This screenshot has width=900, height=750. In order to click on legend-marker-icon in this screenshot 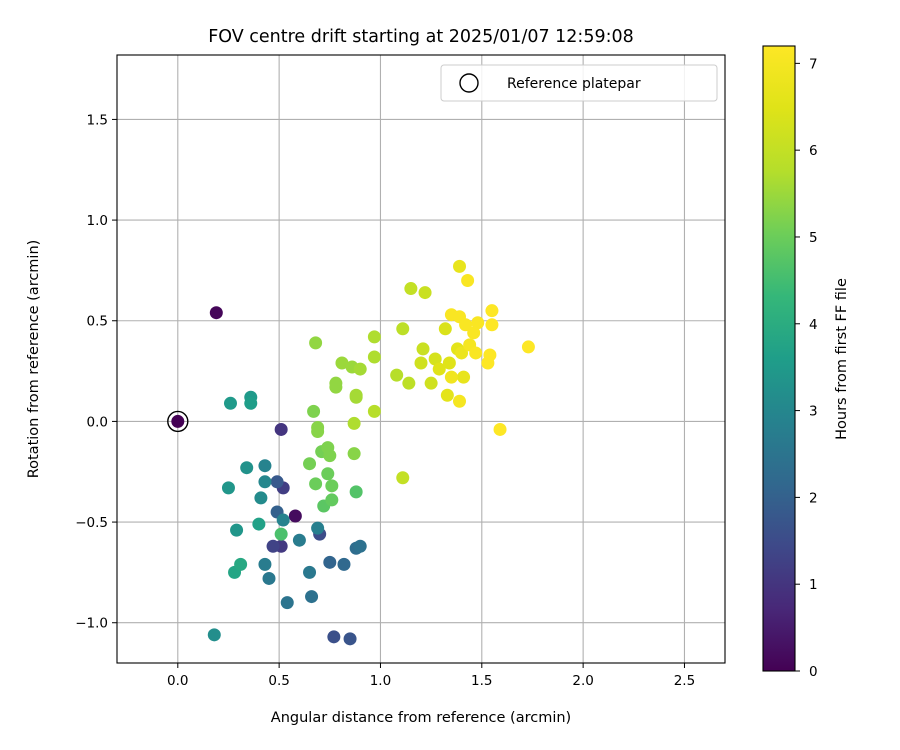, I will do `click(469, 83)`.